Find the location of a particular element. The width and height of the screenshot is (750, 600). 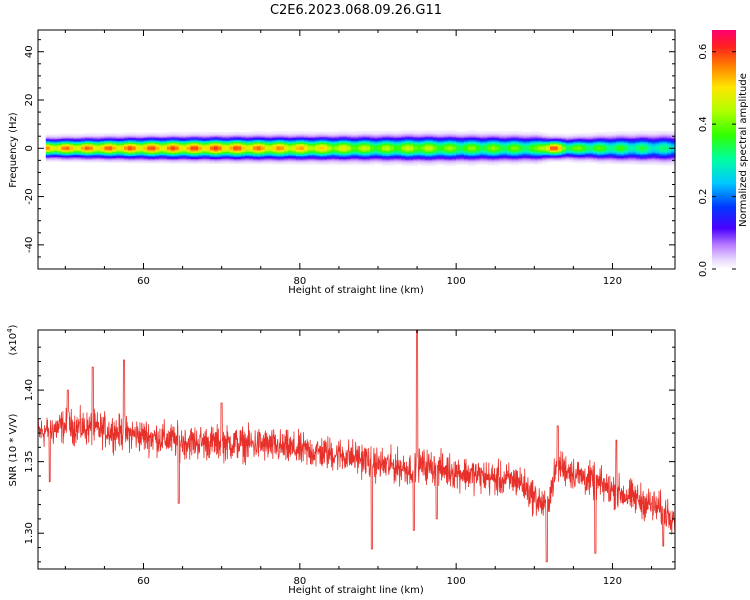

colorbar-tick-label: 0.6 is located at coordinates (703, 52).